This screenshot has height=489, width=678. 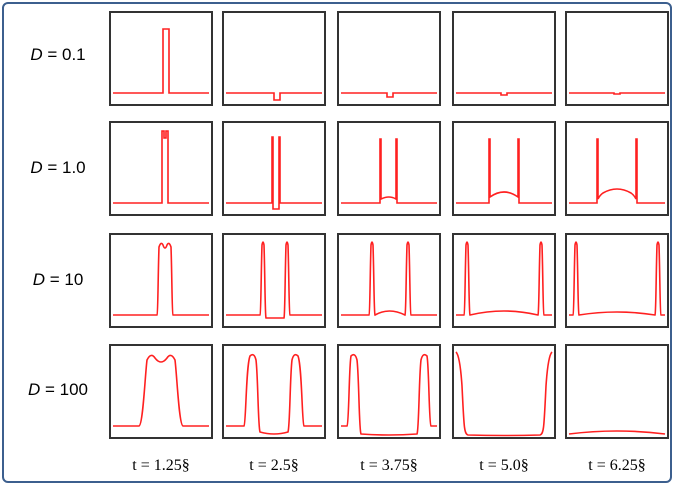 I want to click on panel-r2-c3, so click(x=389, y=168).